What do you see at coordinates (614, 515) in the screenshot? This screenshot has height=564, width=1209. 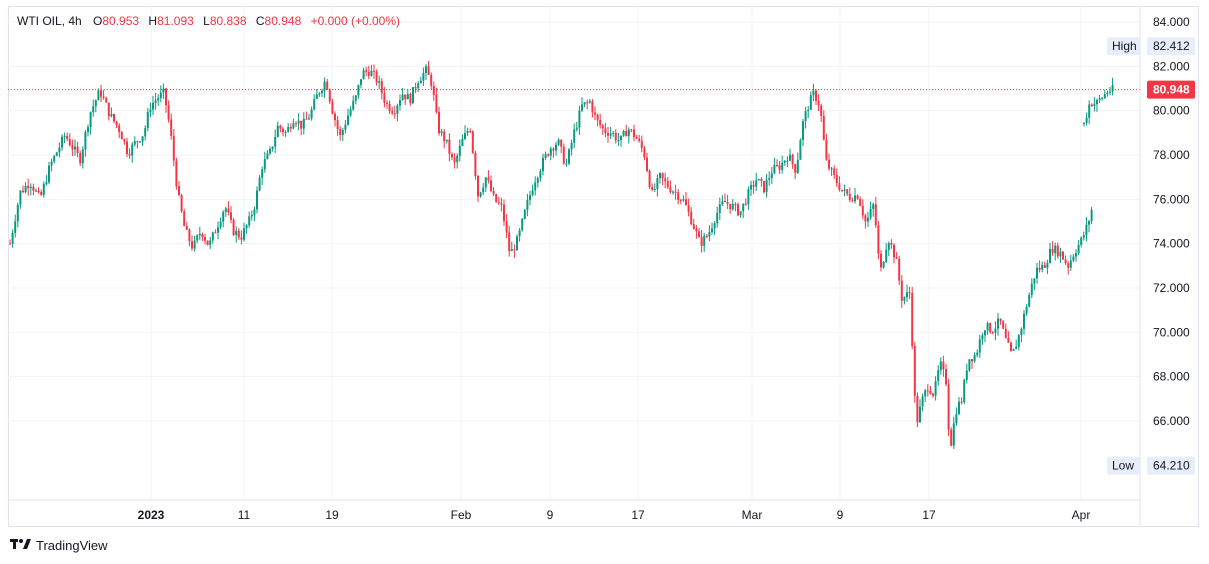 I see `x-axis: 2023 11 19 Feb 9 17 Mar 9 17 Apr` at bounding box center [614, 515].